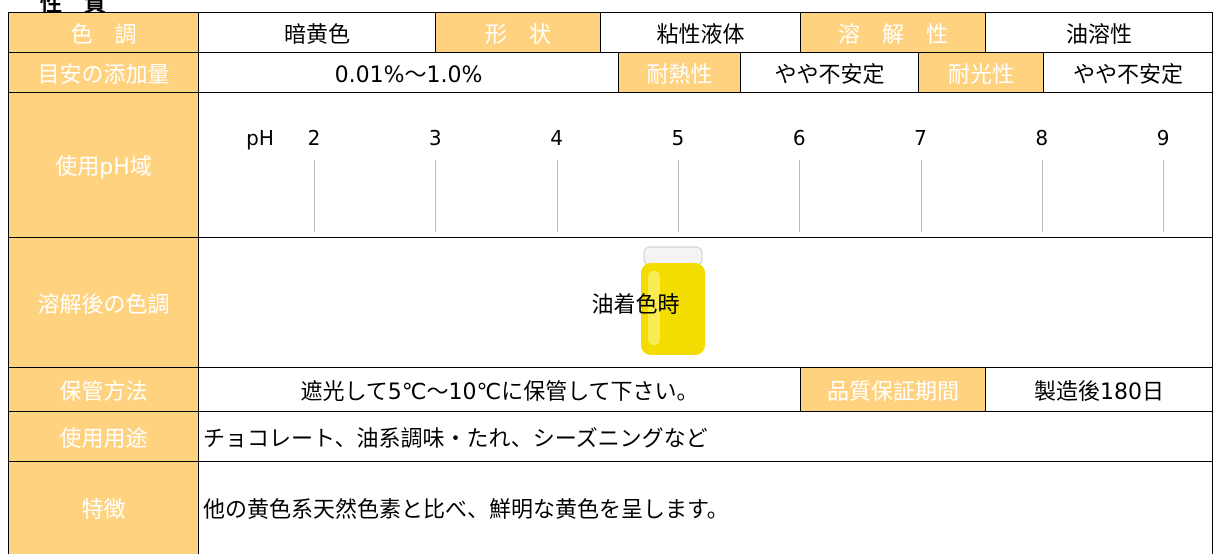  What do you see at coordinates (103, 72) in the screenshot?
I see `row-label: 目安の添加量` at bounding box center [103, 72].